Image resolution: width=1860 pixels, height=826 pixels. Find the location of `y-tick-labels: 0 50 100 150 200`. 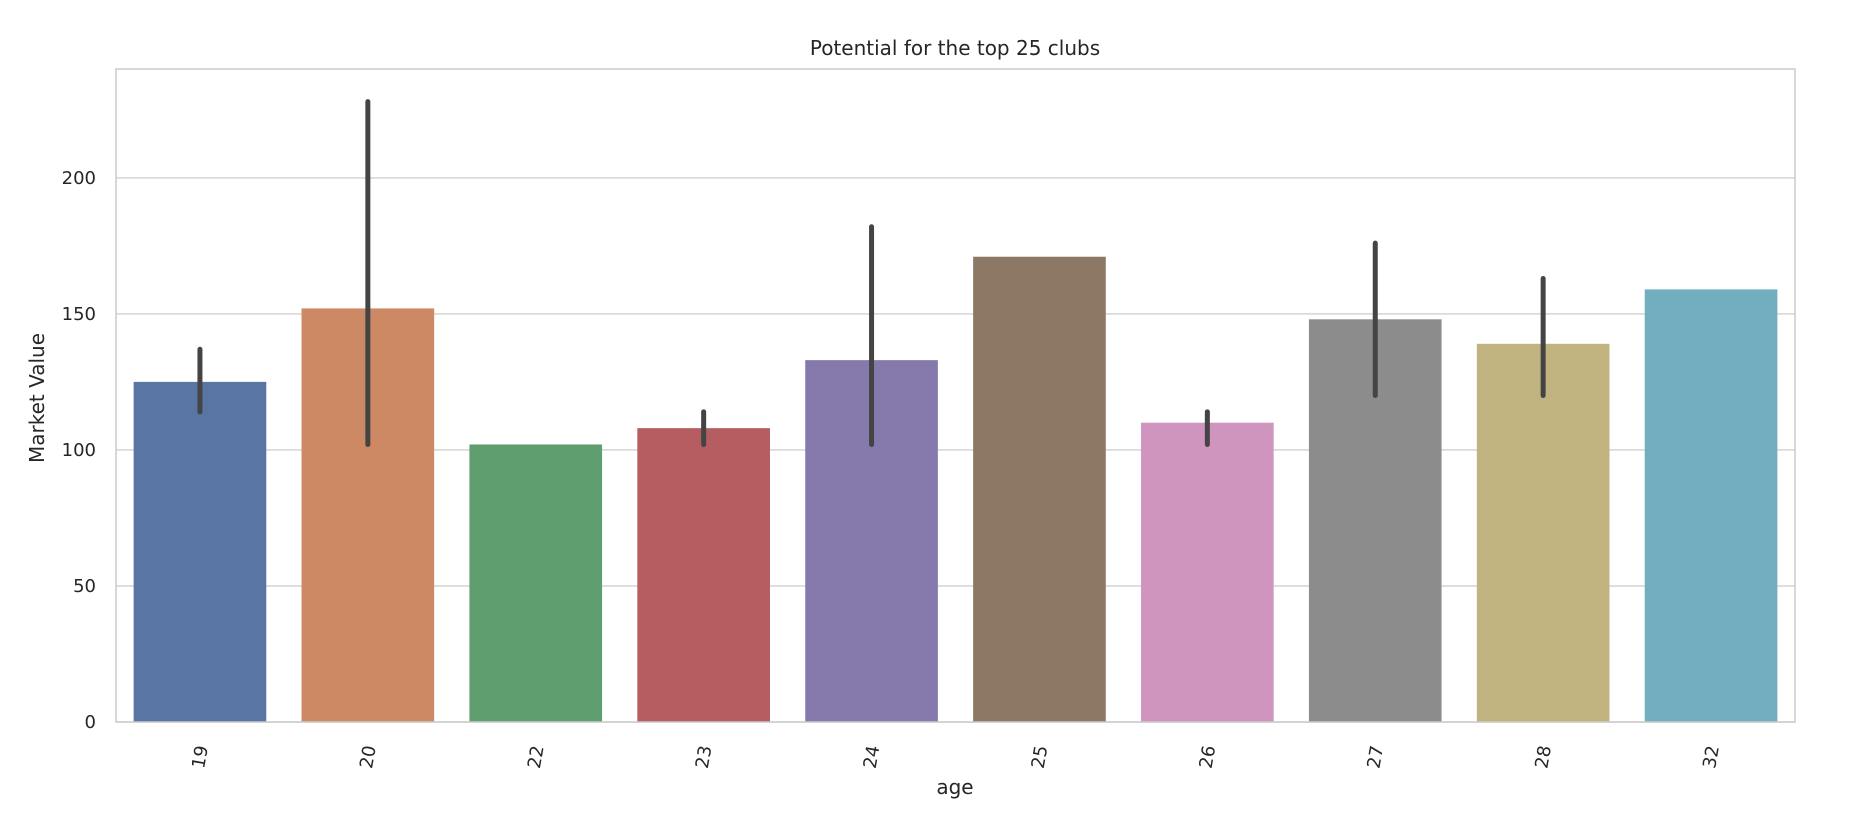

y-tick-labels: 0 50 100 150 200 is located at coordinates (79, 450).